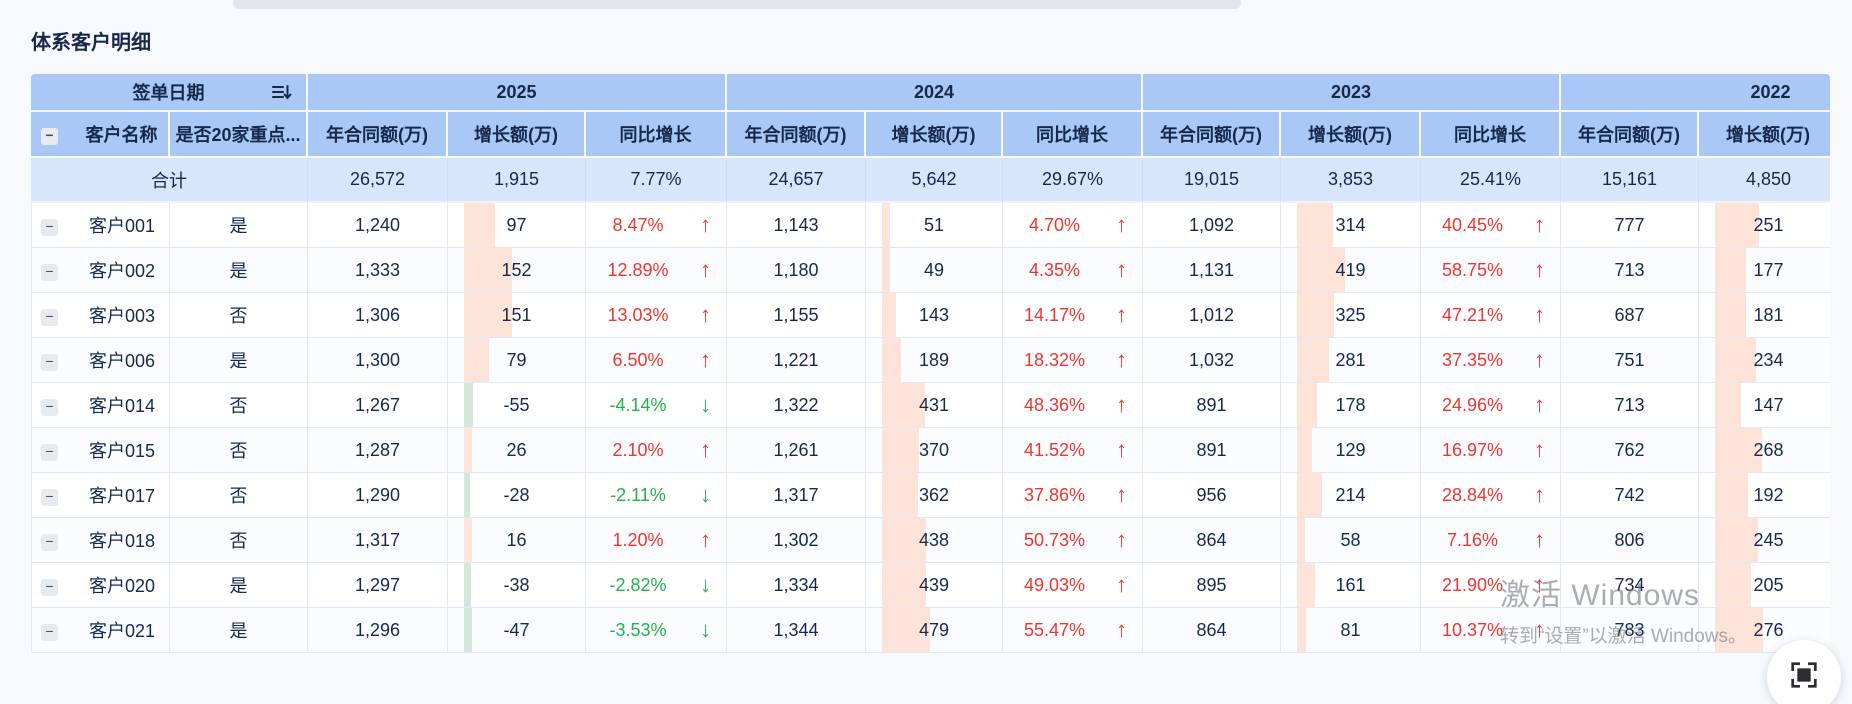  I want to click on amount-cell: 1,155, so click(797, 315).